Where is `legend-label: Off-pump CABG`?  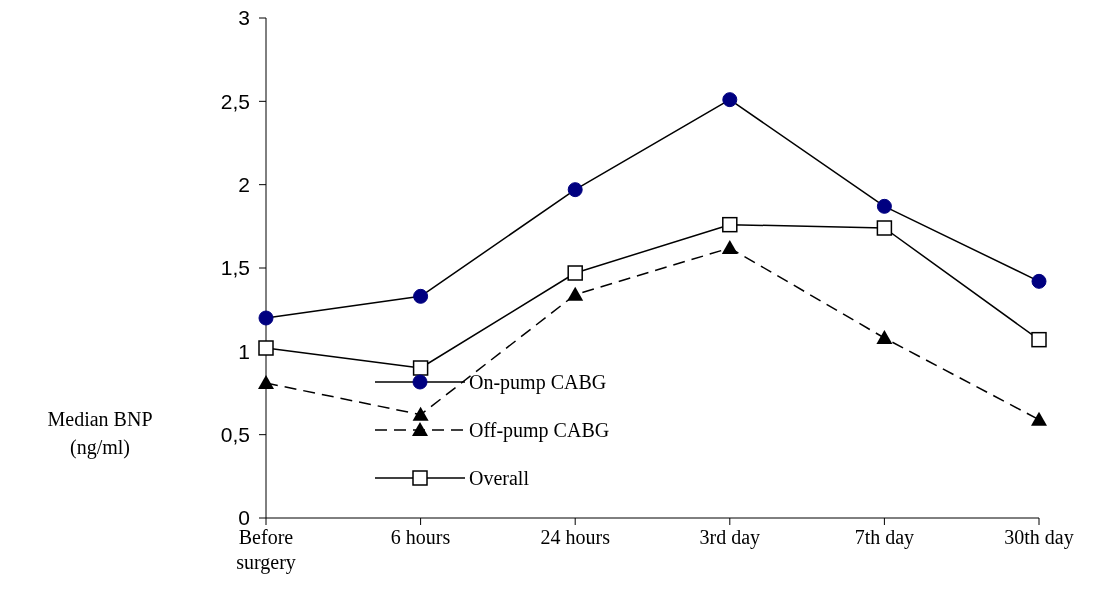
legend-label: Off-pump CABG is located at coordinates (539, 430).